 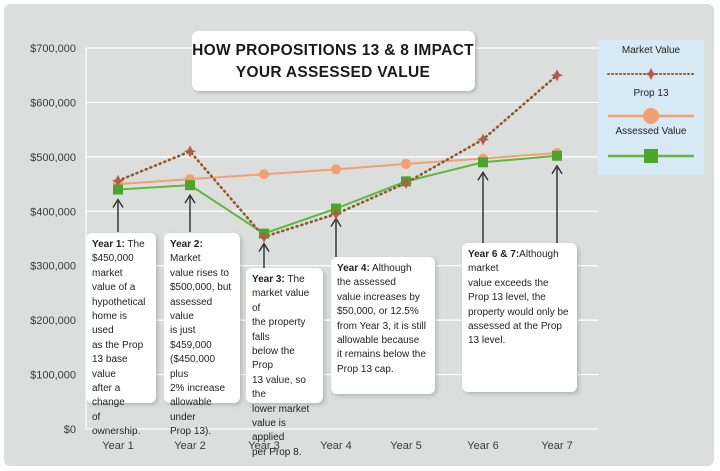 I want to click on callout-text-line: from Year 3, it is still, so click(x=381, y=326).